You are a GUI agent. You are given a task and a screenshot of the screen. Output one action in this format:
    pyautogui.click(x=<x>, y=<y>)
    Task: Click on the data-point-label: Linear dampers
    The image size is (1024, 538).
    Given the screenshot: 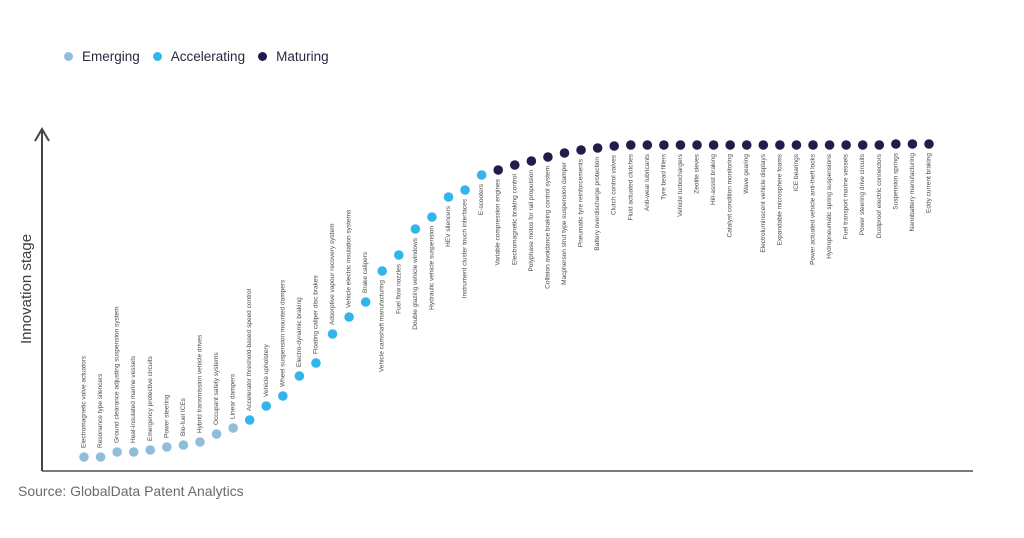 What is the action you would take?
    pyautogui.click(x=233, y=396)
    